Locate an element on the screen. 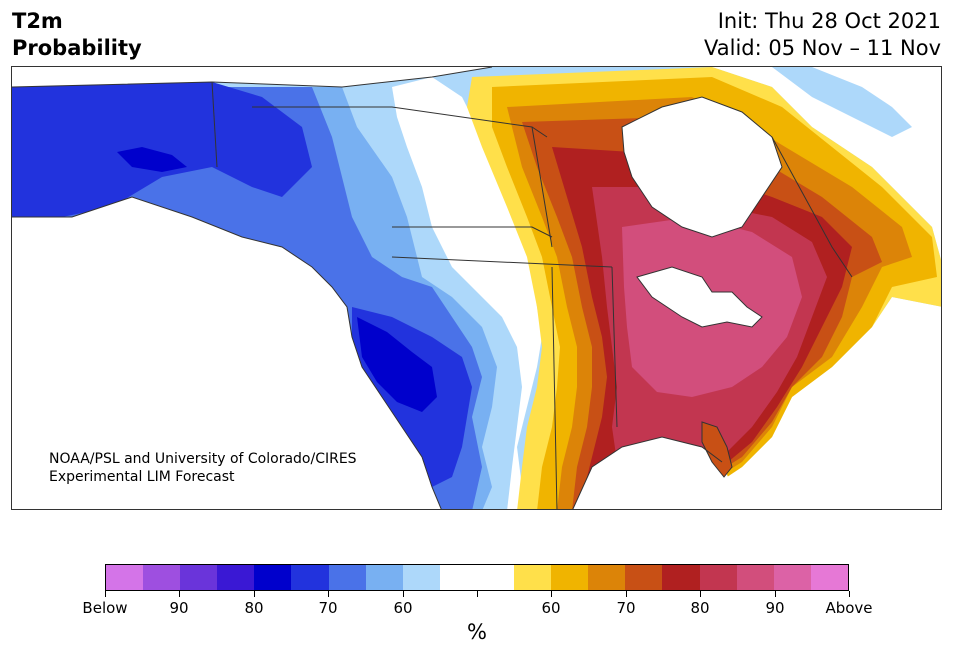  credit-line-2: Experimental LIM Forecast is located at coordinates (142, 477).